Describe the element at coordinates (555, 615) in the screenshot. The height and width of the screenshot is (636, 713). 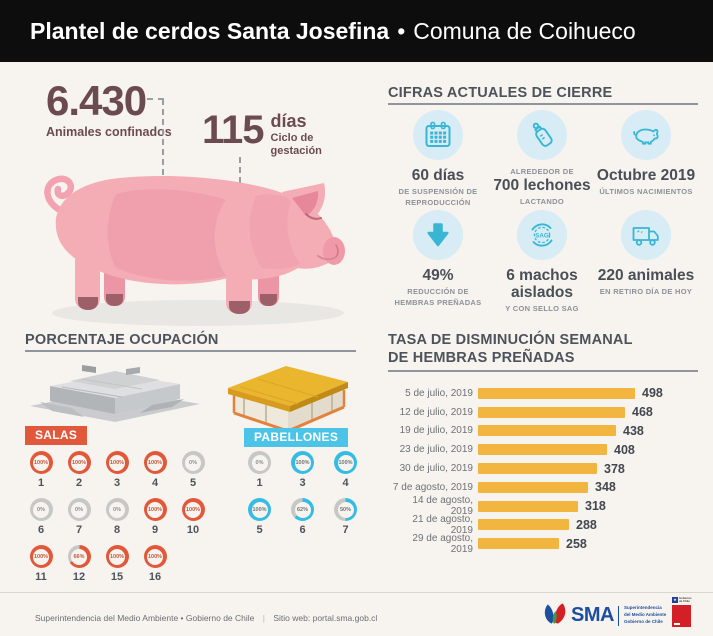
I see `sma-flower-icon` at that location.